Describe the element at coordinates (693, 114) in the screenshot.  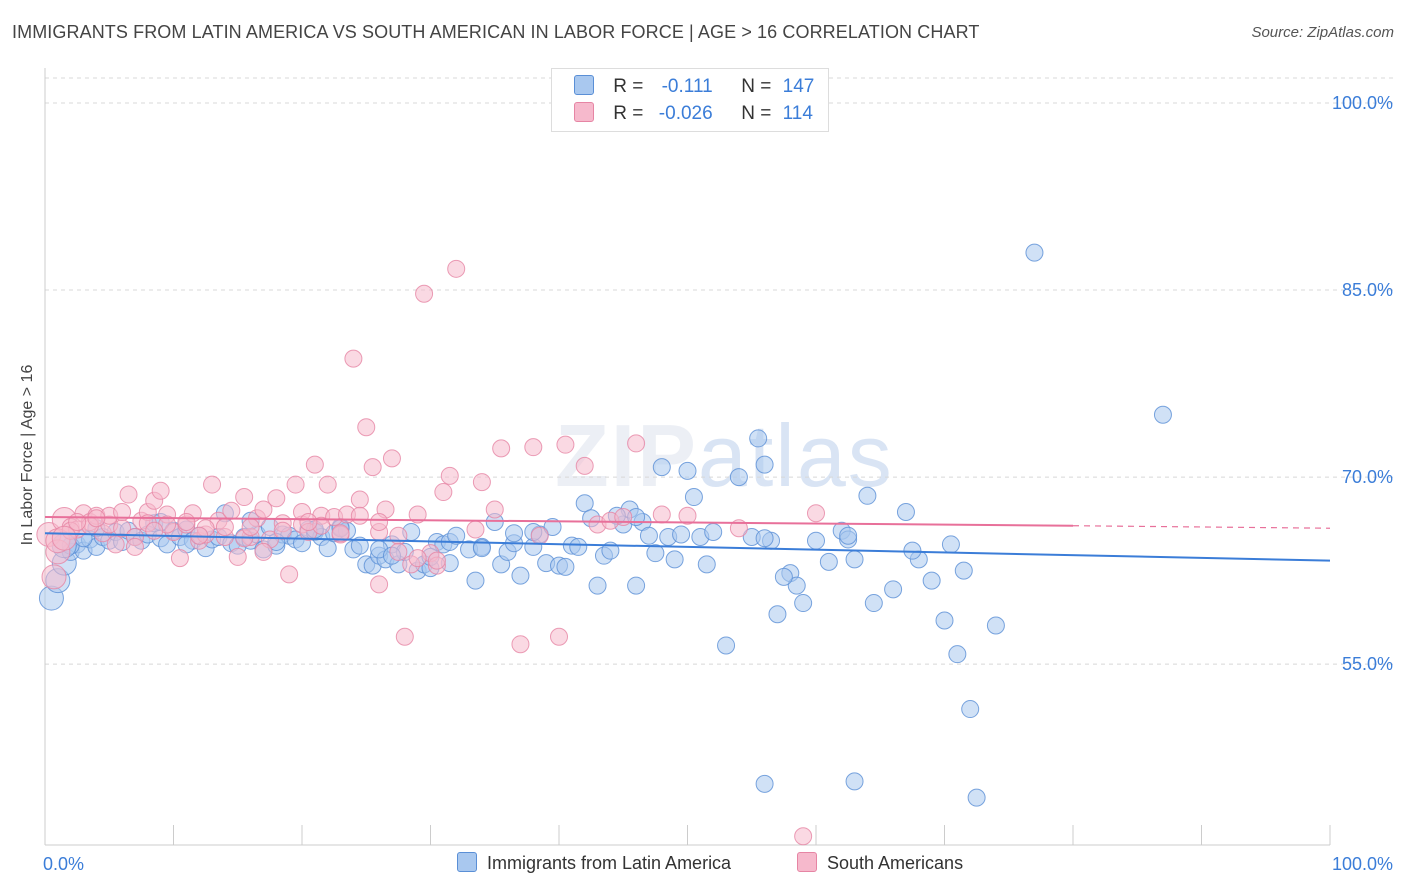
I see `legend-row-south-americans: R = -0.026 N = 114` at that location.